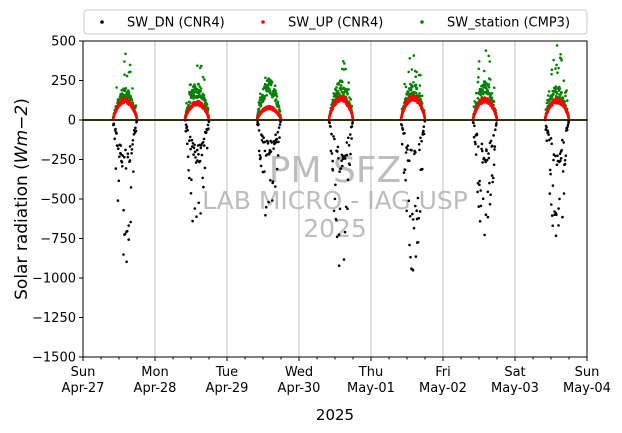 This screenshot has height=433, width=622. Describe the element at coordinates (508, 23) in the screenshot. I see `legend-label: SW_station (CMP3)` at that location.